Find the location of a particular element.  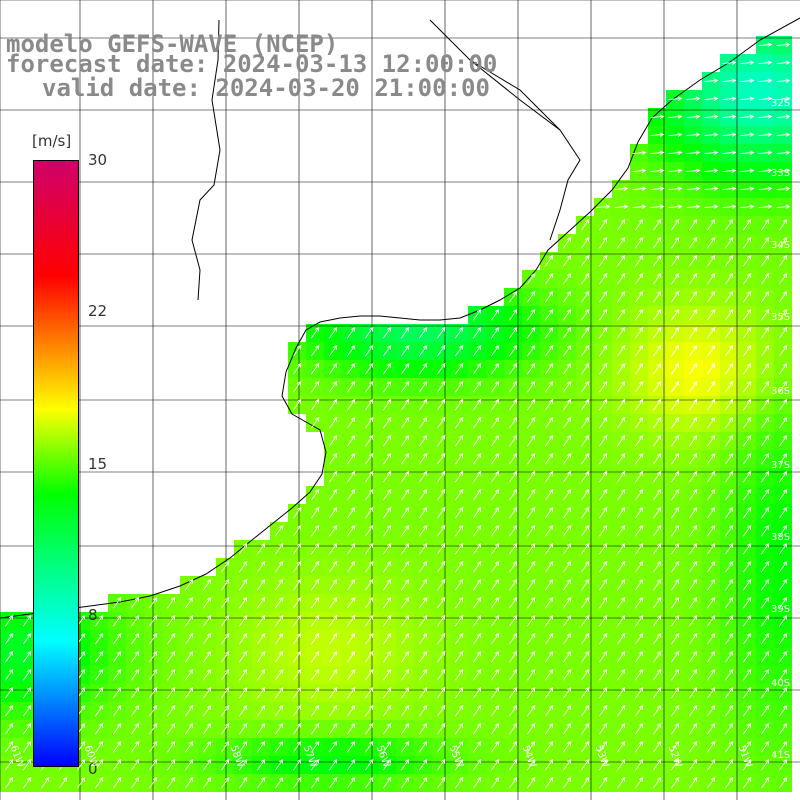

lat-label-41s: 41S is located at coordinates (781, 755).